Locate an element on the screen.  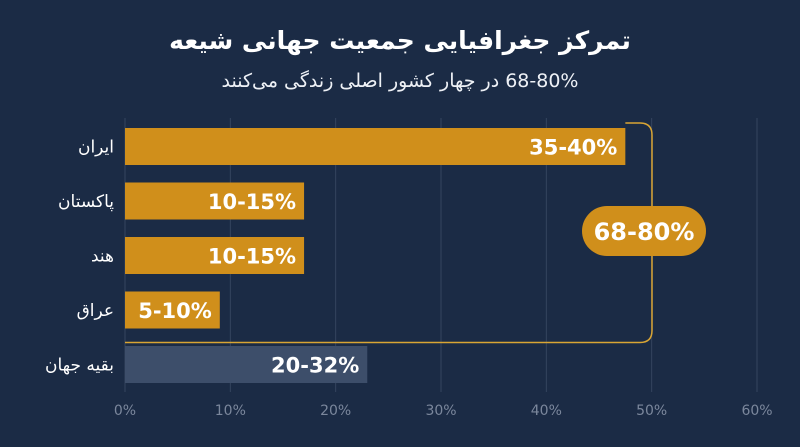
chart-subtitle: 68-80% در چهار کشور اصلی زندگی می‌کنند is located at coordinates (400, 81).